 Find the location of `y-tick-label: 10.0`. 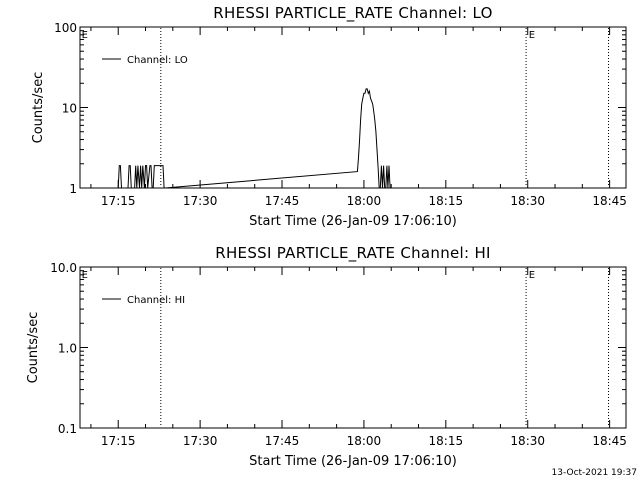

y-tick-label: 10.0 is located at coordinates (63, 268).